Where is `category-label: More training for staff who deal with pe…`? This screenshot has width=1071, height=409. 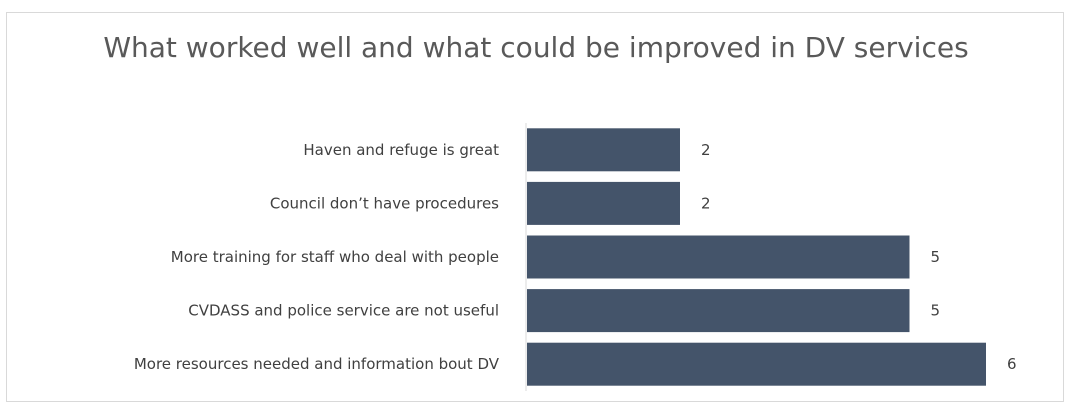
category-label: More training for staff who deal with pe… is located at coordinates (335, 257).